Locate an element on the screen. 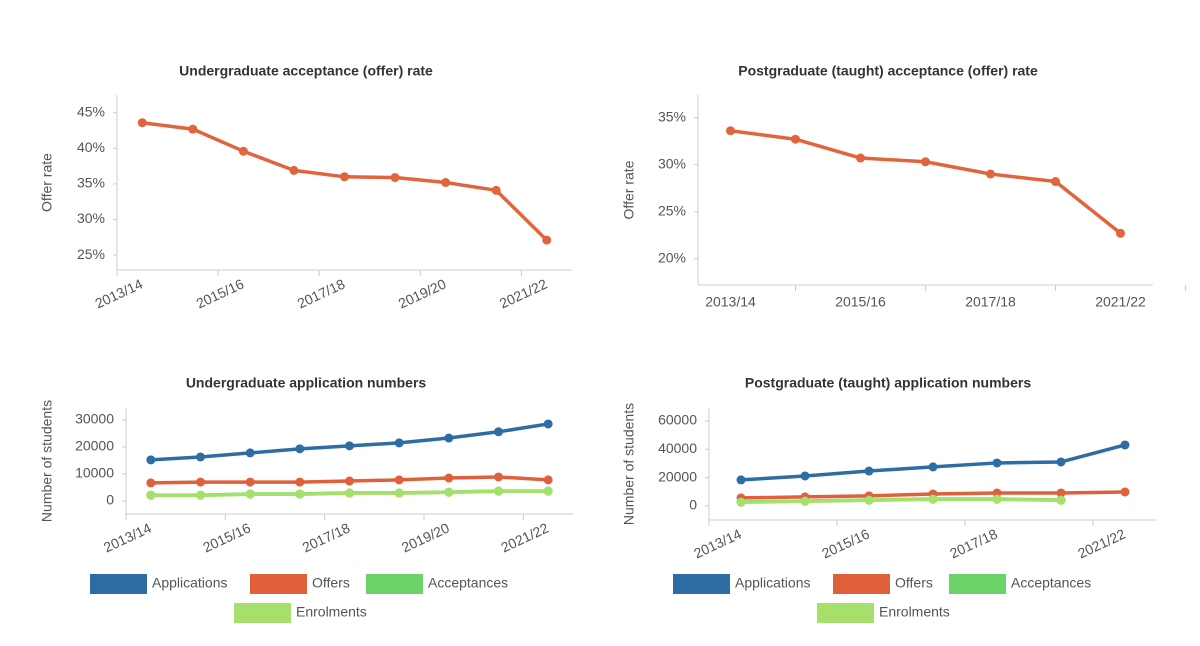  x-tick-label: 2019/20 is located at coordinates (425, 537).